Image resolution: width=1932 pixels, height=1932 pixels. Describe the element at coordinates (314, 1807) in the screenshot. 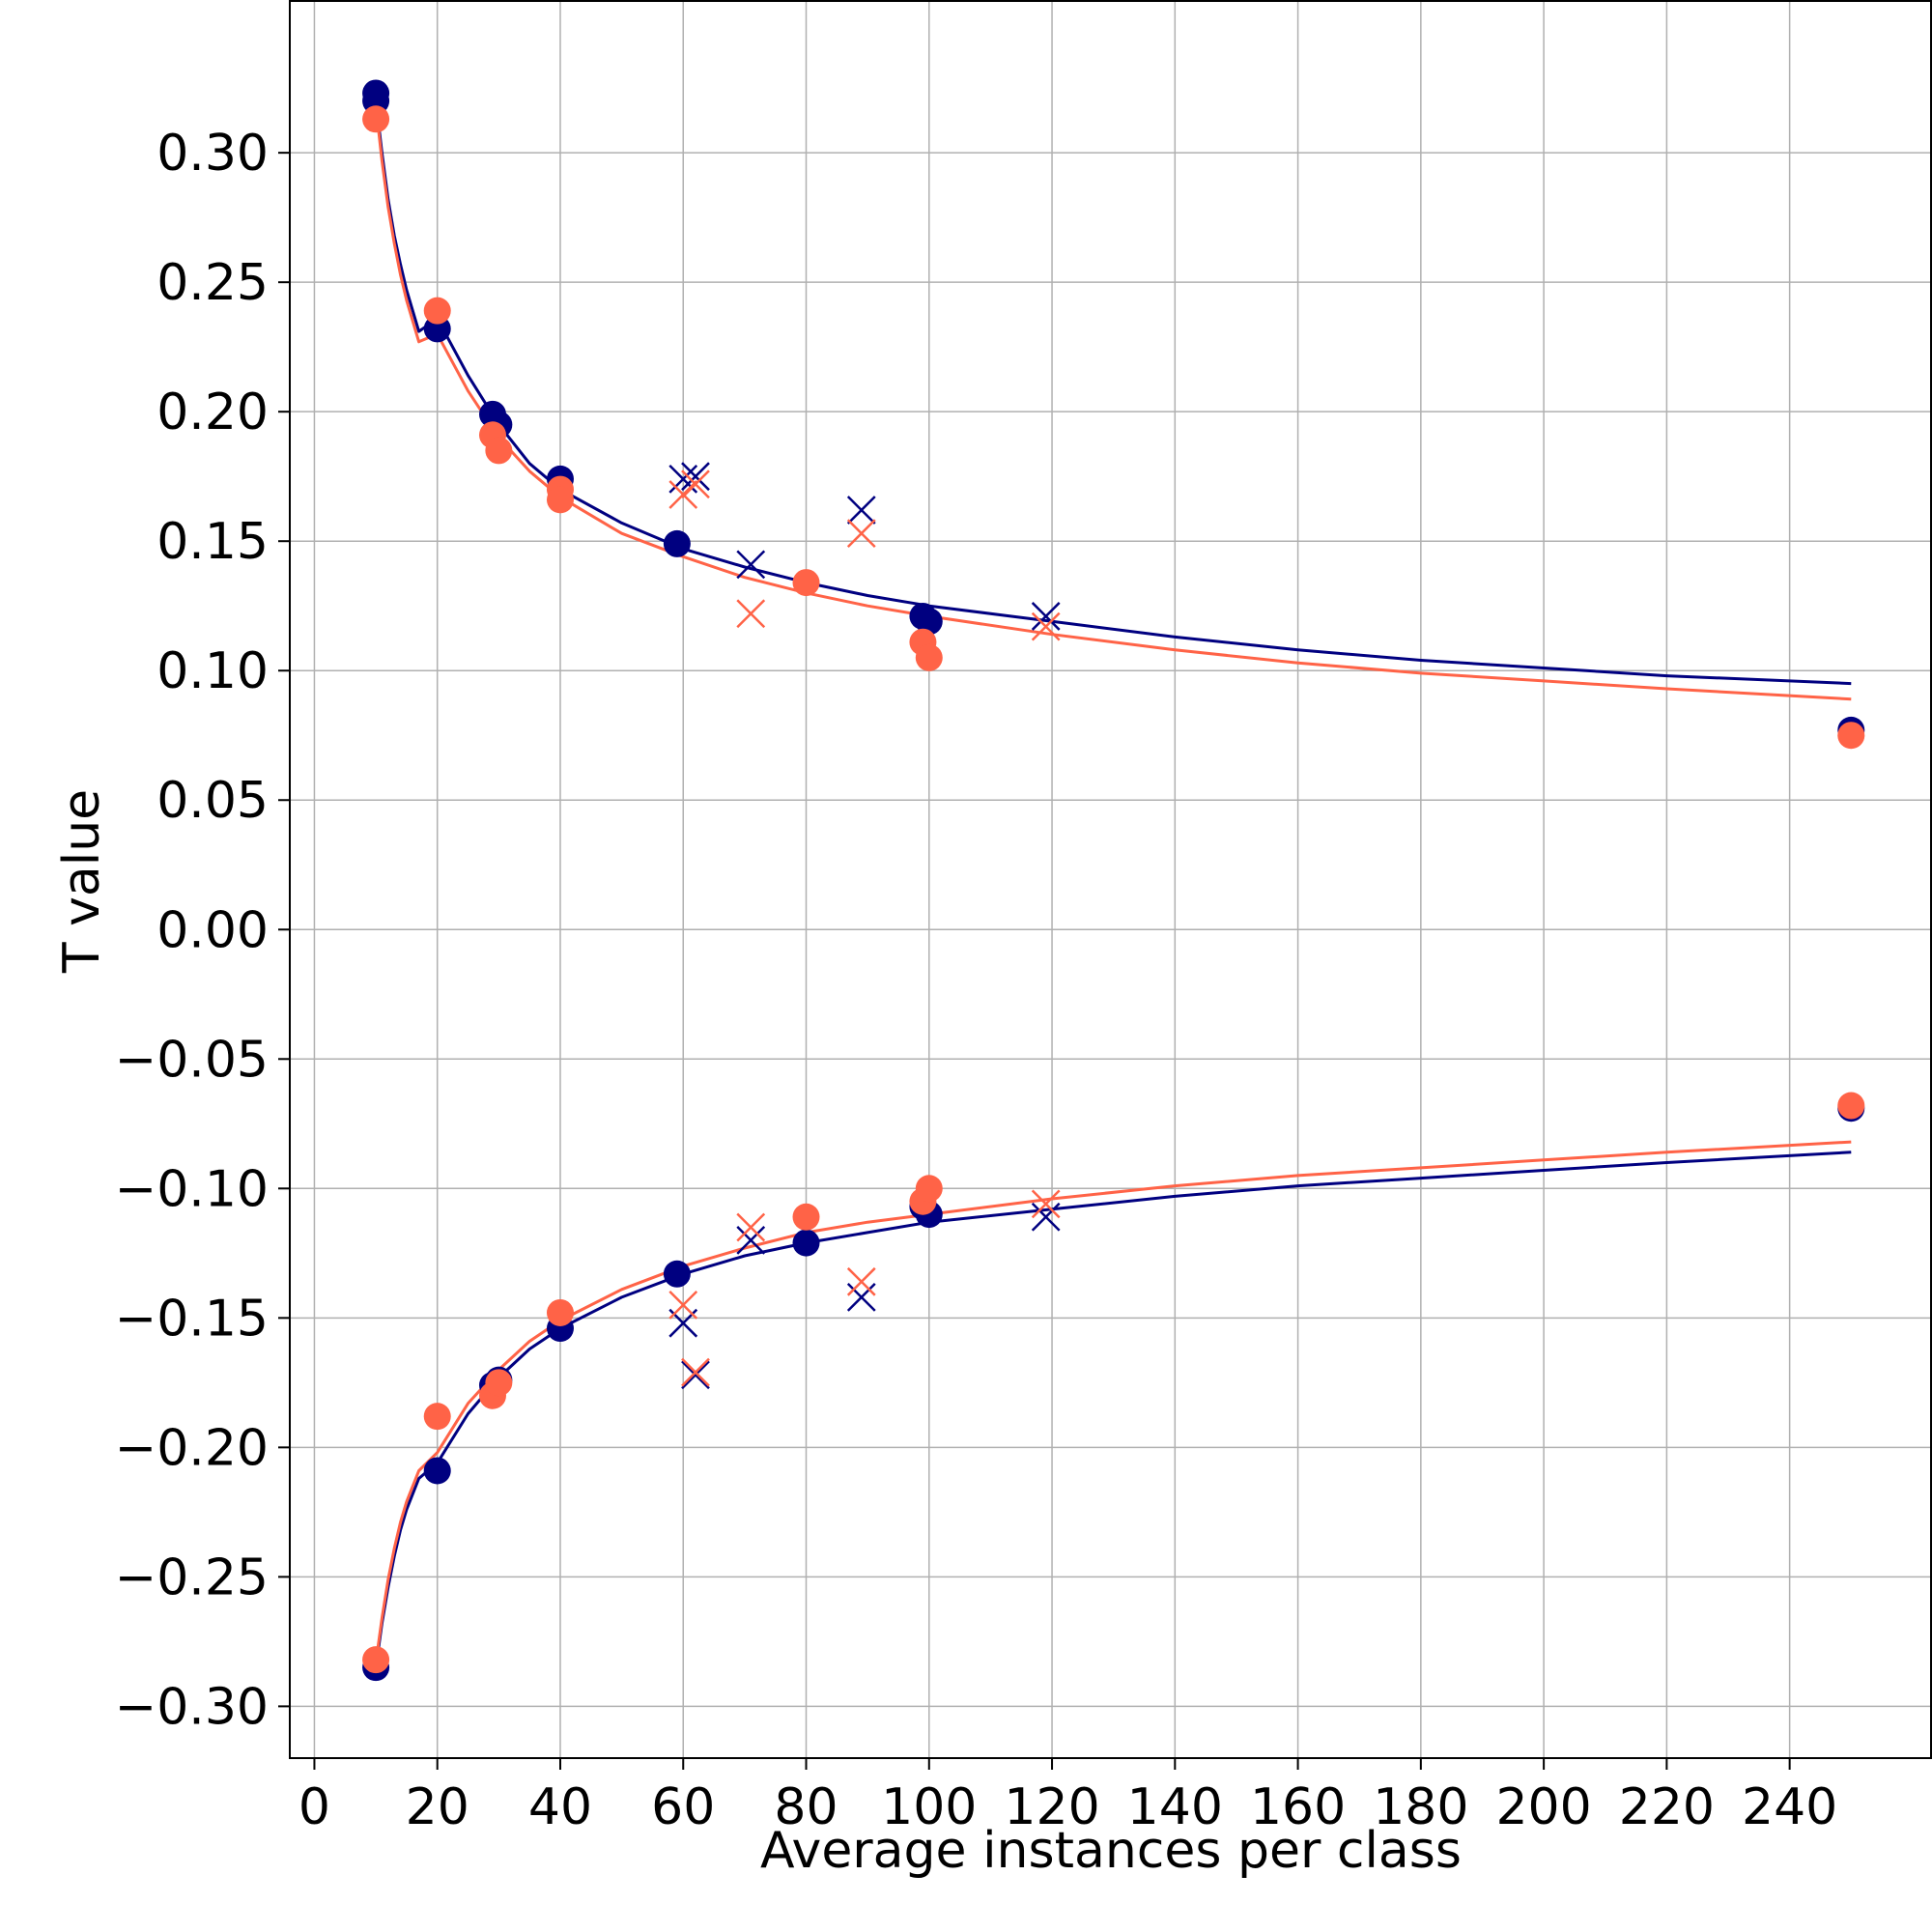

I see `x-tick-label: 0` at that location.